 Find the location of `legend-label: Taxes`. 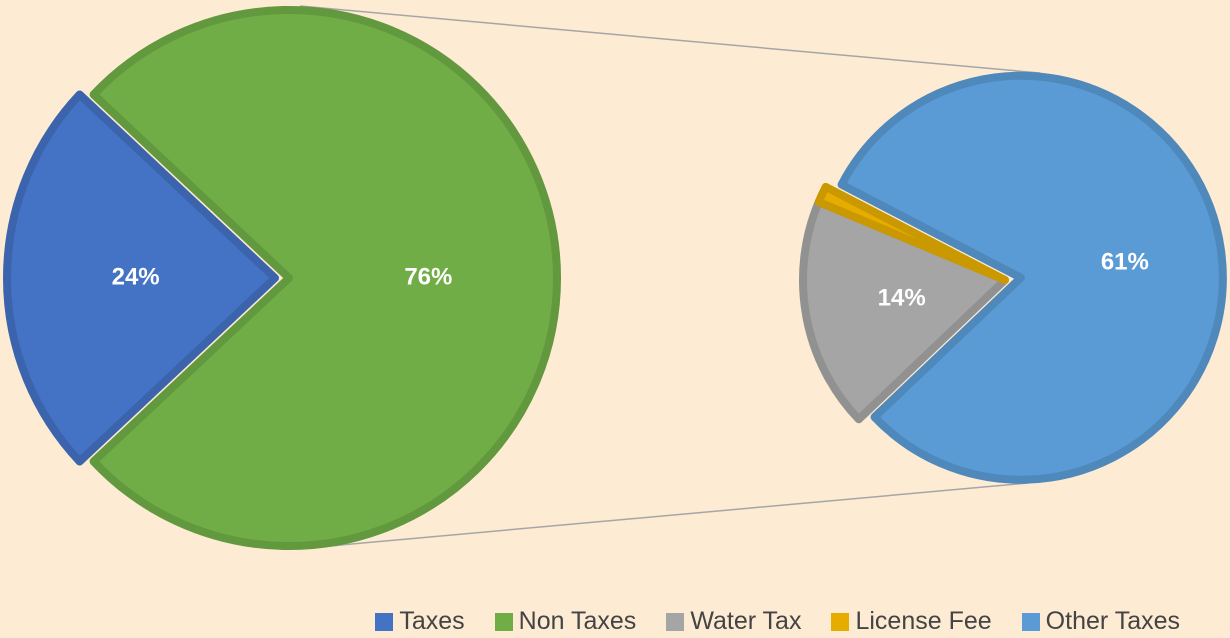

legend-label: Taxes is located at coordinates (432, 621).